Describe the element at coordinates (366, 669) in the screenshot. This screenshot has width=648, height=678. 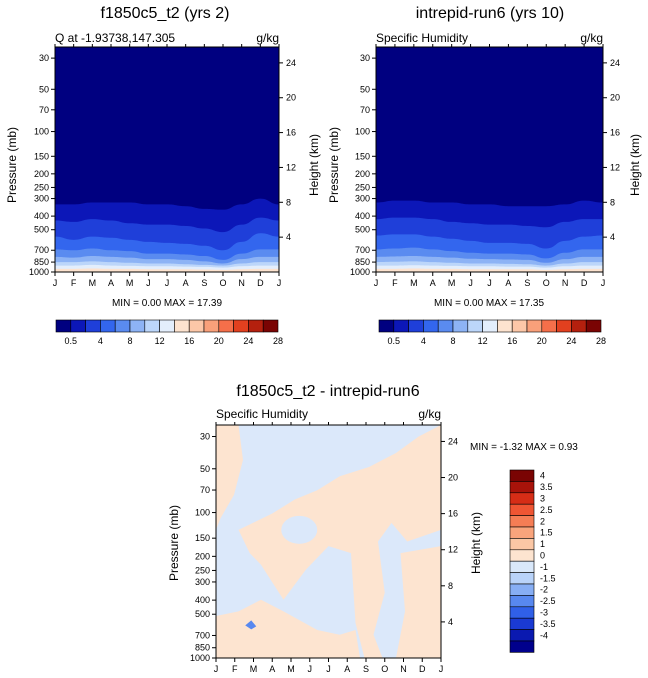
I see `x-tick-label: S` at that location.